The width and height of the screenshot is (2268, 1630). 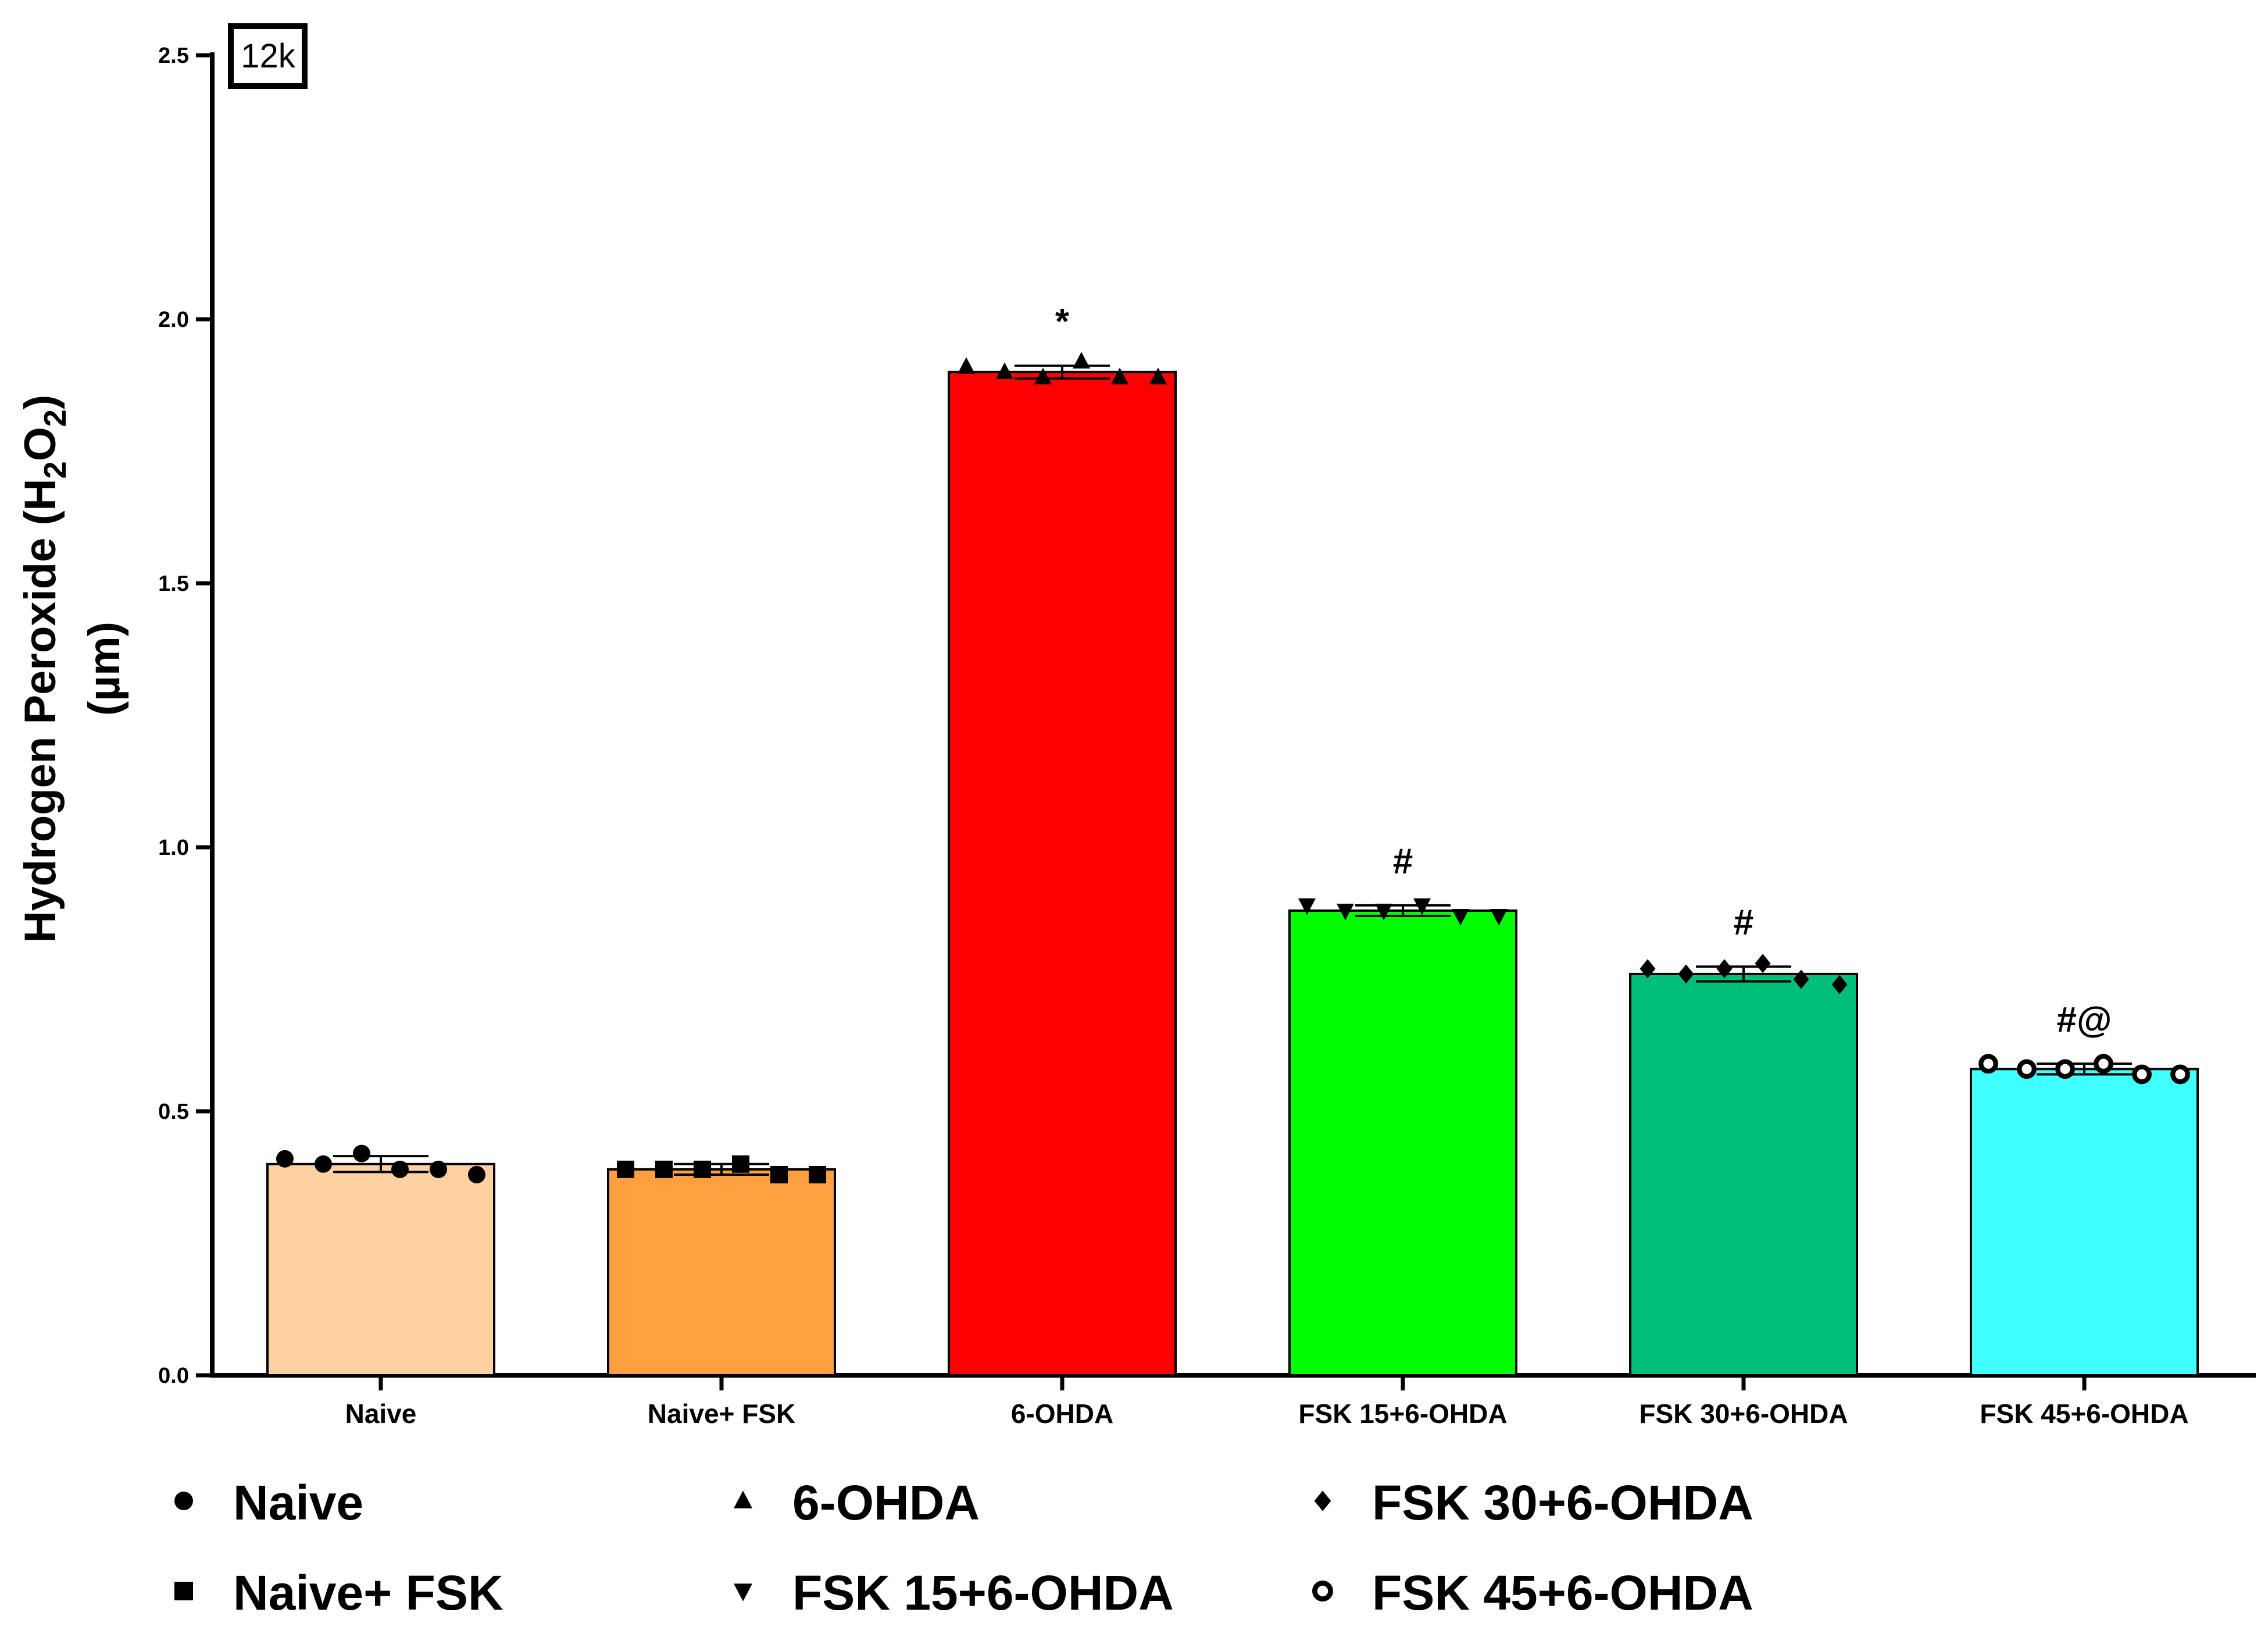 I want to click on y-axis-title: Hydrogen Peroxide (H2O2) (µm), so click(x=73, y=669).